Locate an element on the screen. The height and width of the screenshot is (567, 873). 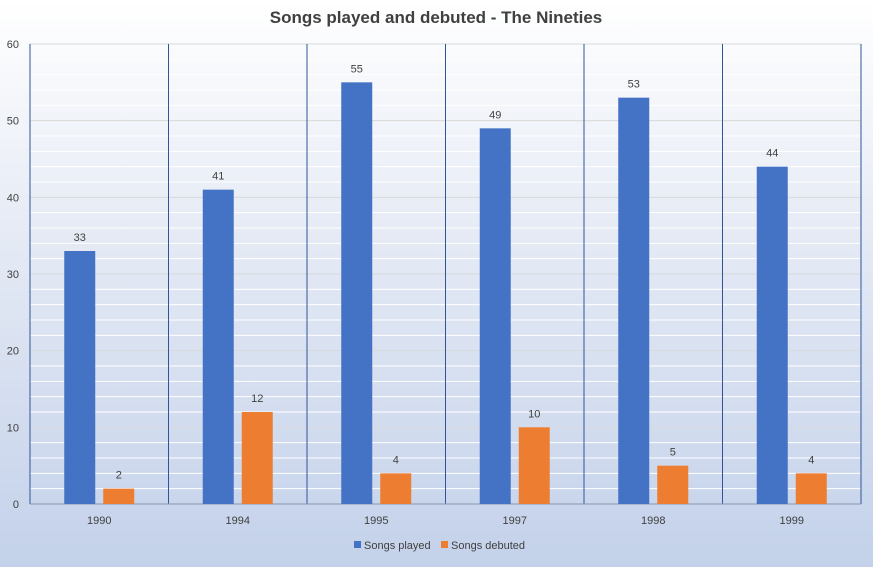
y-tick-label: 0 is located at coordinates (16, 505).